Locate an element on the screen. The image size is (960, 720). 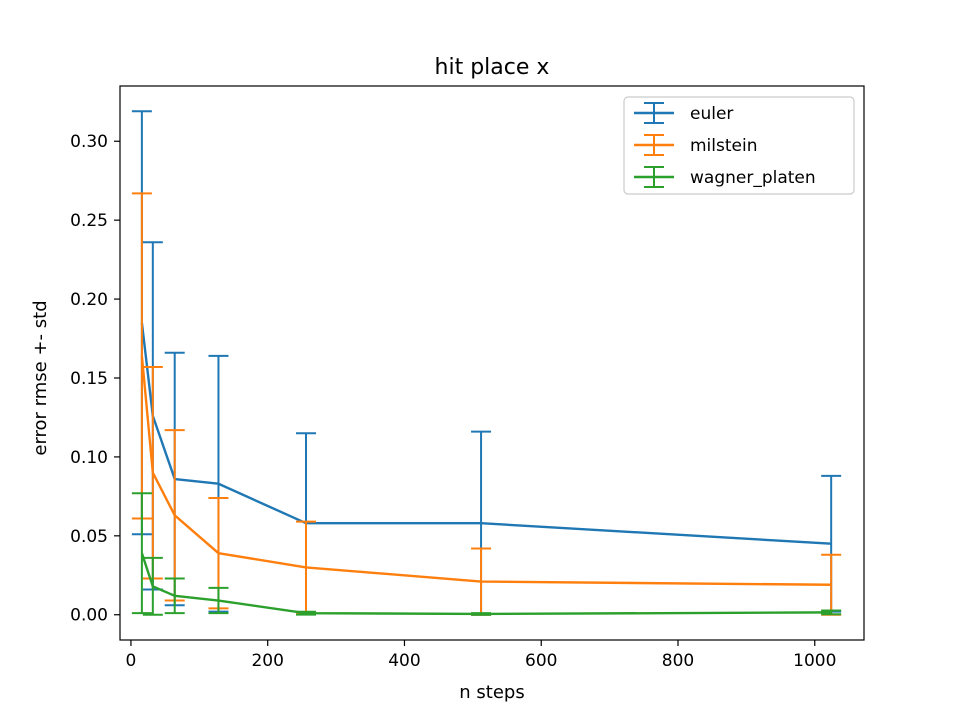
x-tick-label: 0 is located at coordinates (131, 661).